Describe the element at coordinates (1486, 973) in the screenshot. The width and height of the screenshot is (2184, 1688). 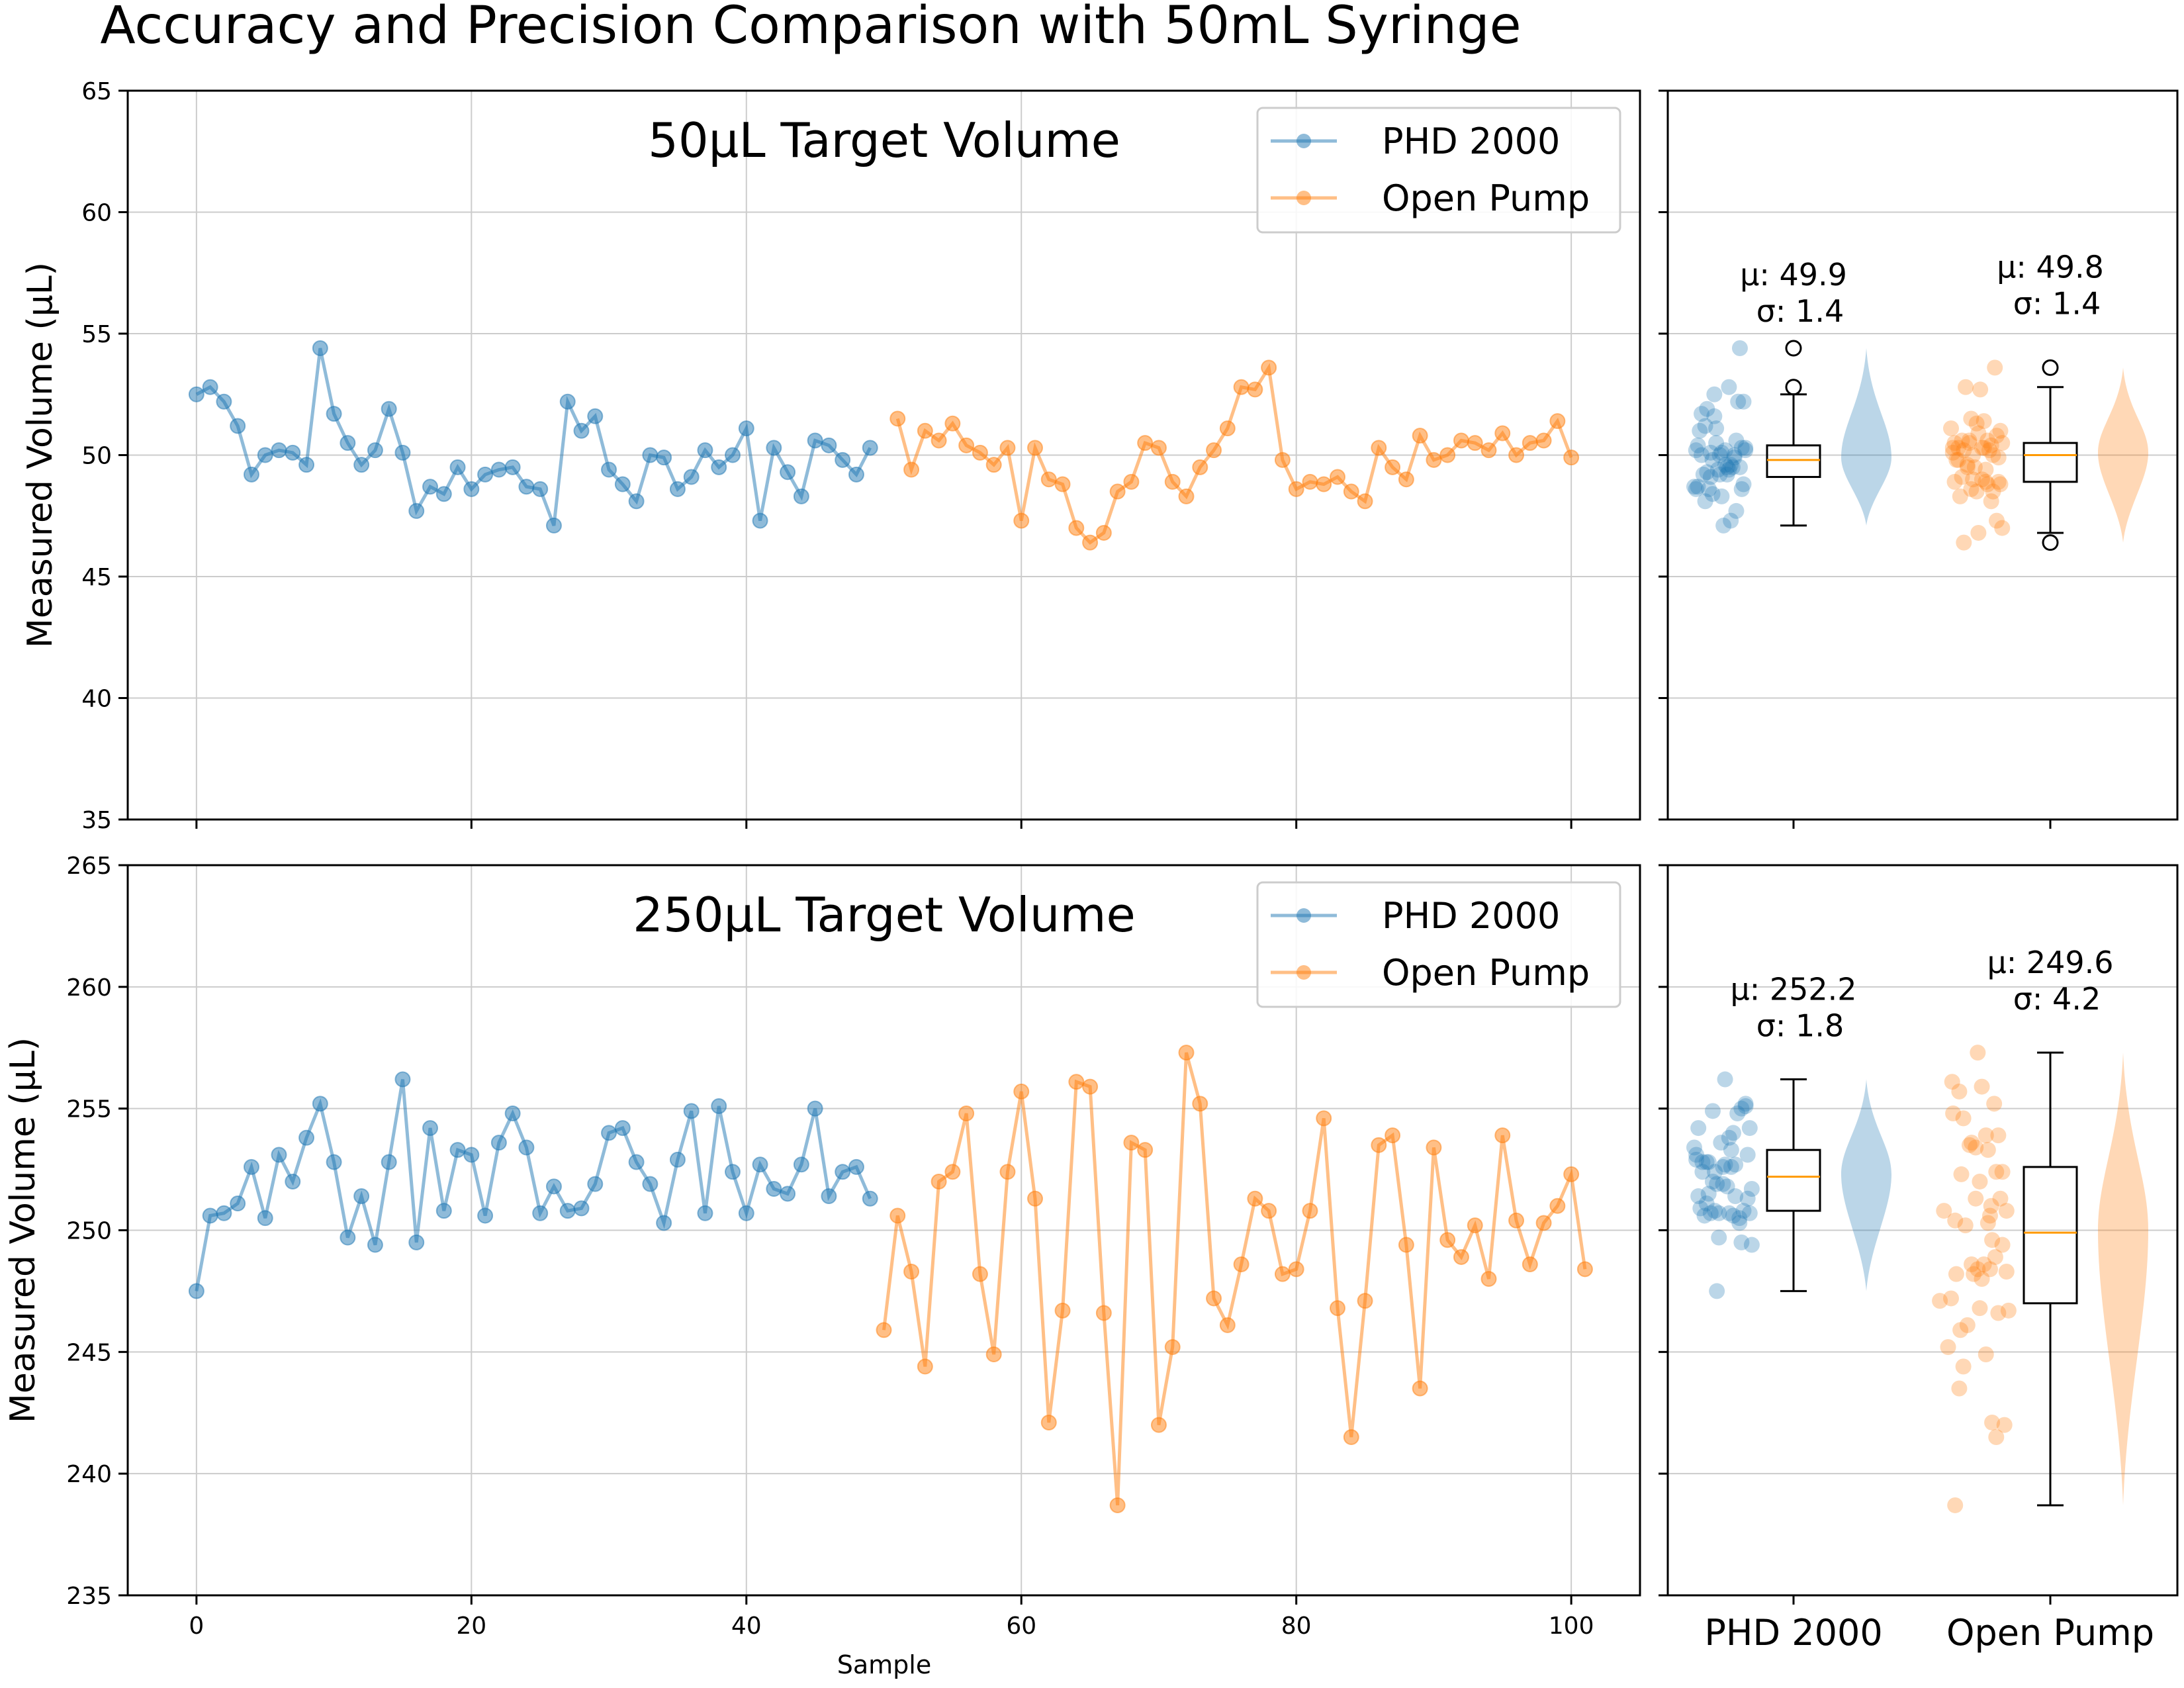
I see `legend-label: Open Pump` at that location.